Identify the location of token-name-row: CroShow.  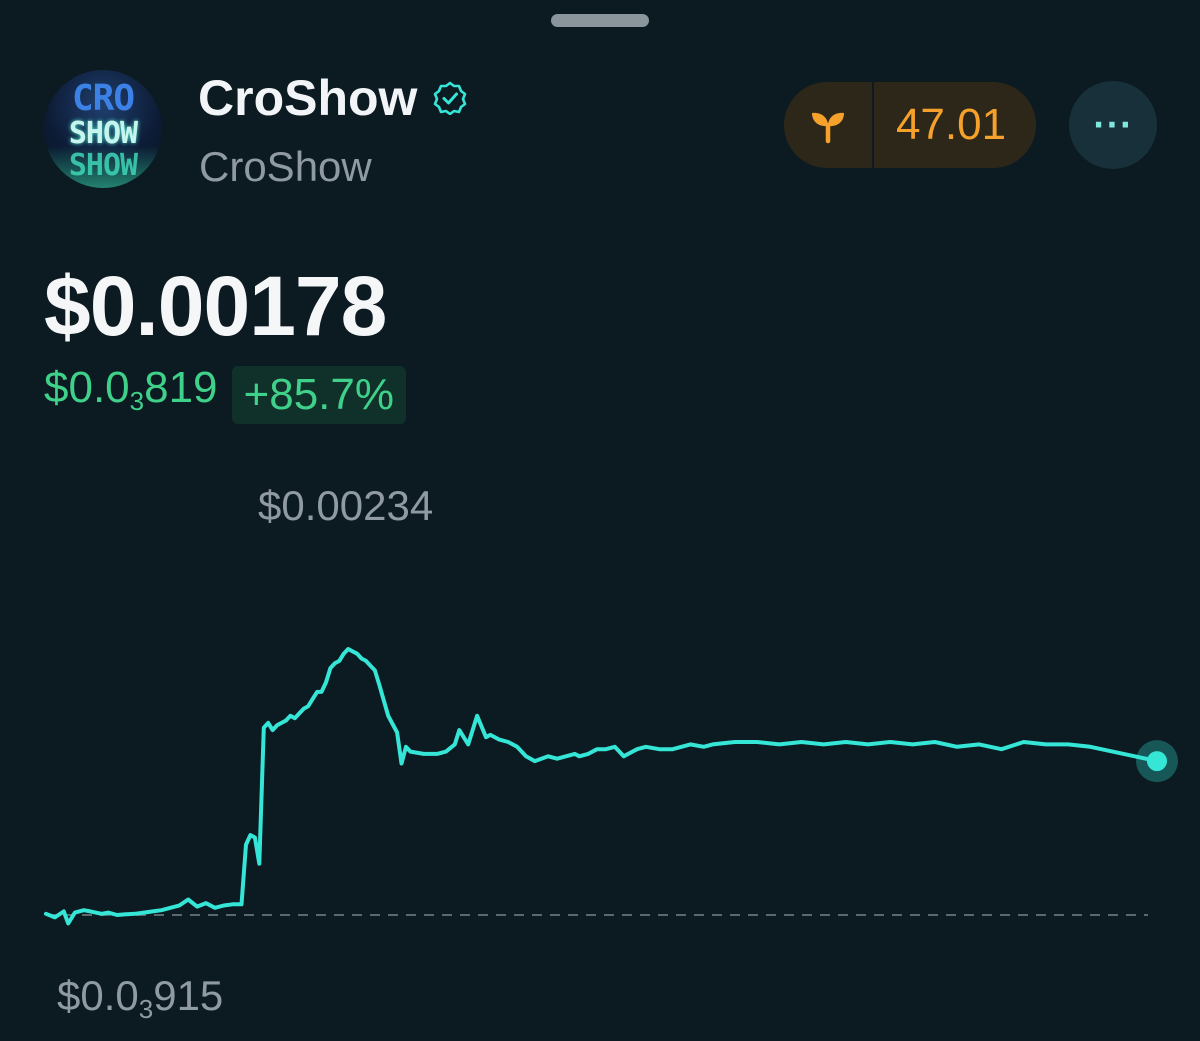
(332, 98).